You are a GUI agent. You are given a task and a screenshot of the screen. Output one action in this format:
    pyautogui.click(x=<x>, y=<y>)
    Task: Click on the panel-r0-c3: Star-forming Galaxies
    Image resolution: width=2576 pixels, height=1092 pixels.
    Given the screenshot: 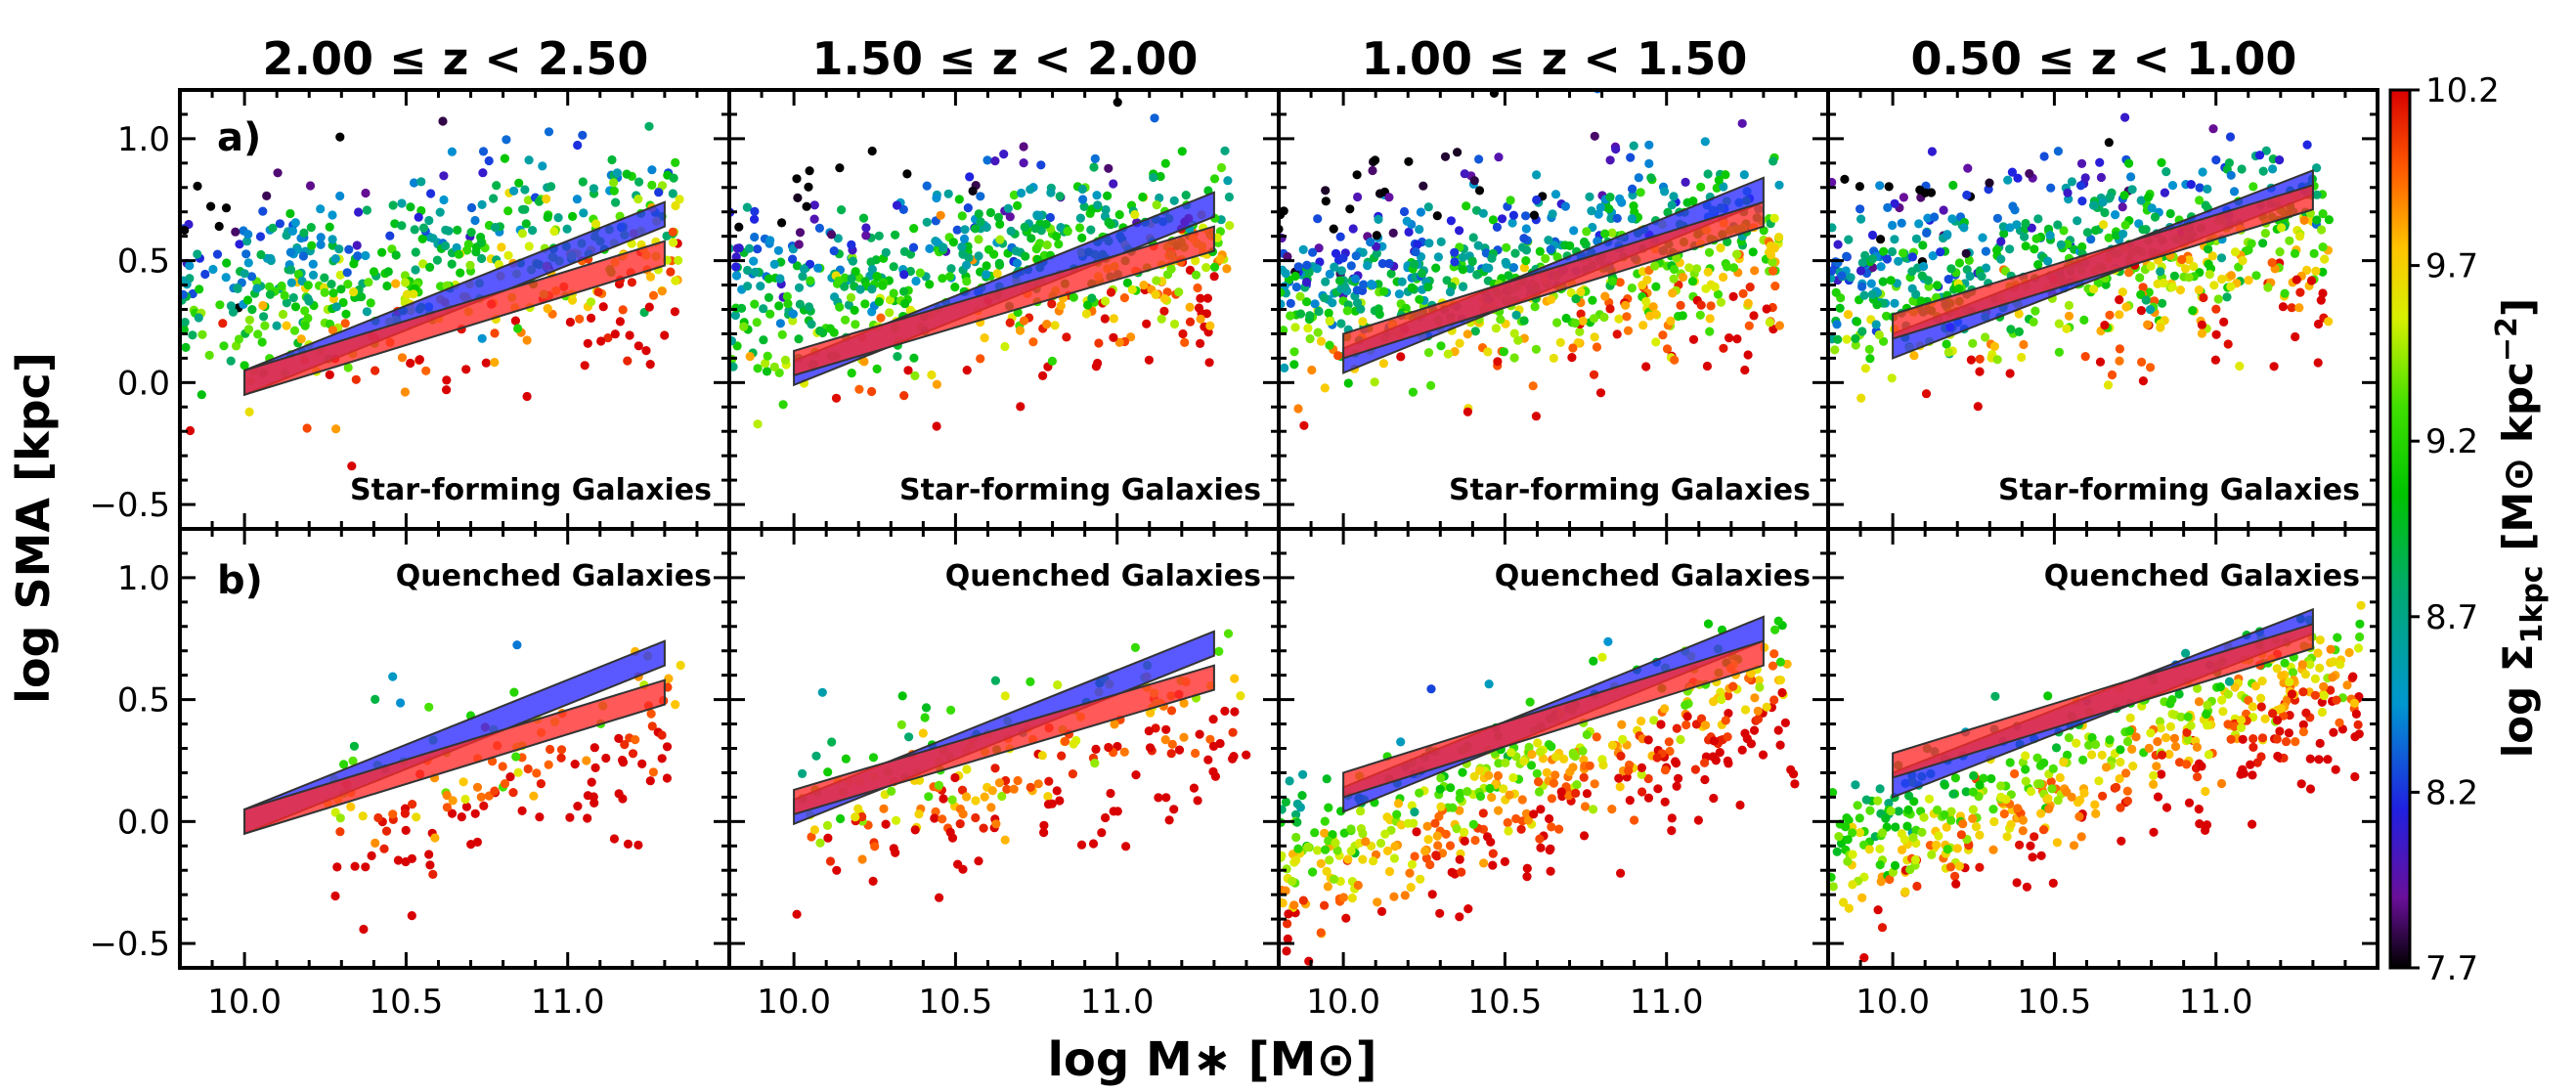 What is the action you would take?
    pyautogui.click(x=2103, y=309)
    